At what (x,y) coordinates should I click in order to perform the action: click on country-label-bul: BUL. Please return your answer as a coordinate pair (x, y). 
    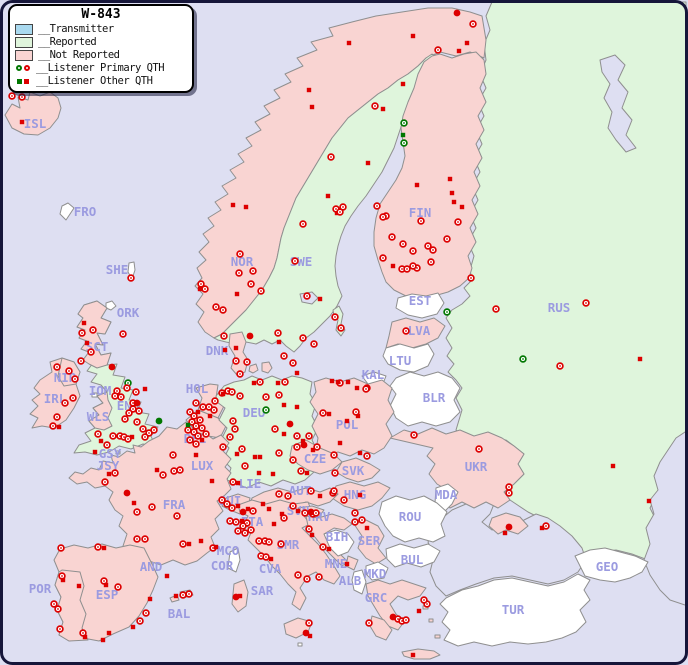
    Looking at the image, I should click on (412, 559).